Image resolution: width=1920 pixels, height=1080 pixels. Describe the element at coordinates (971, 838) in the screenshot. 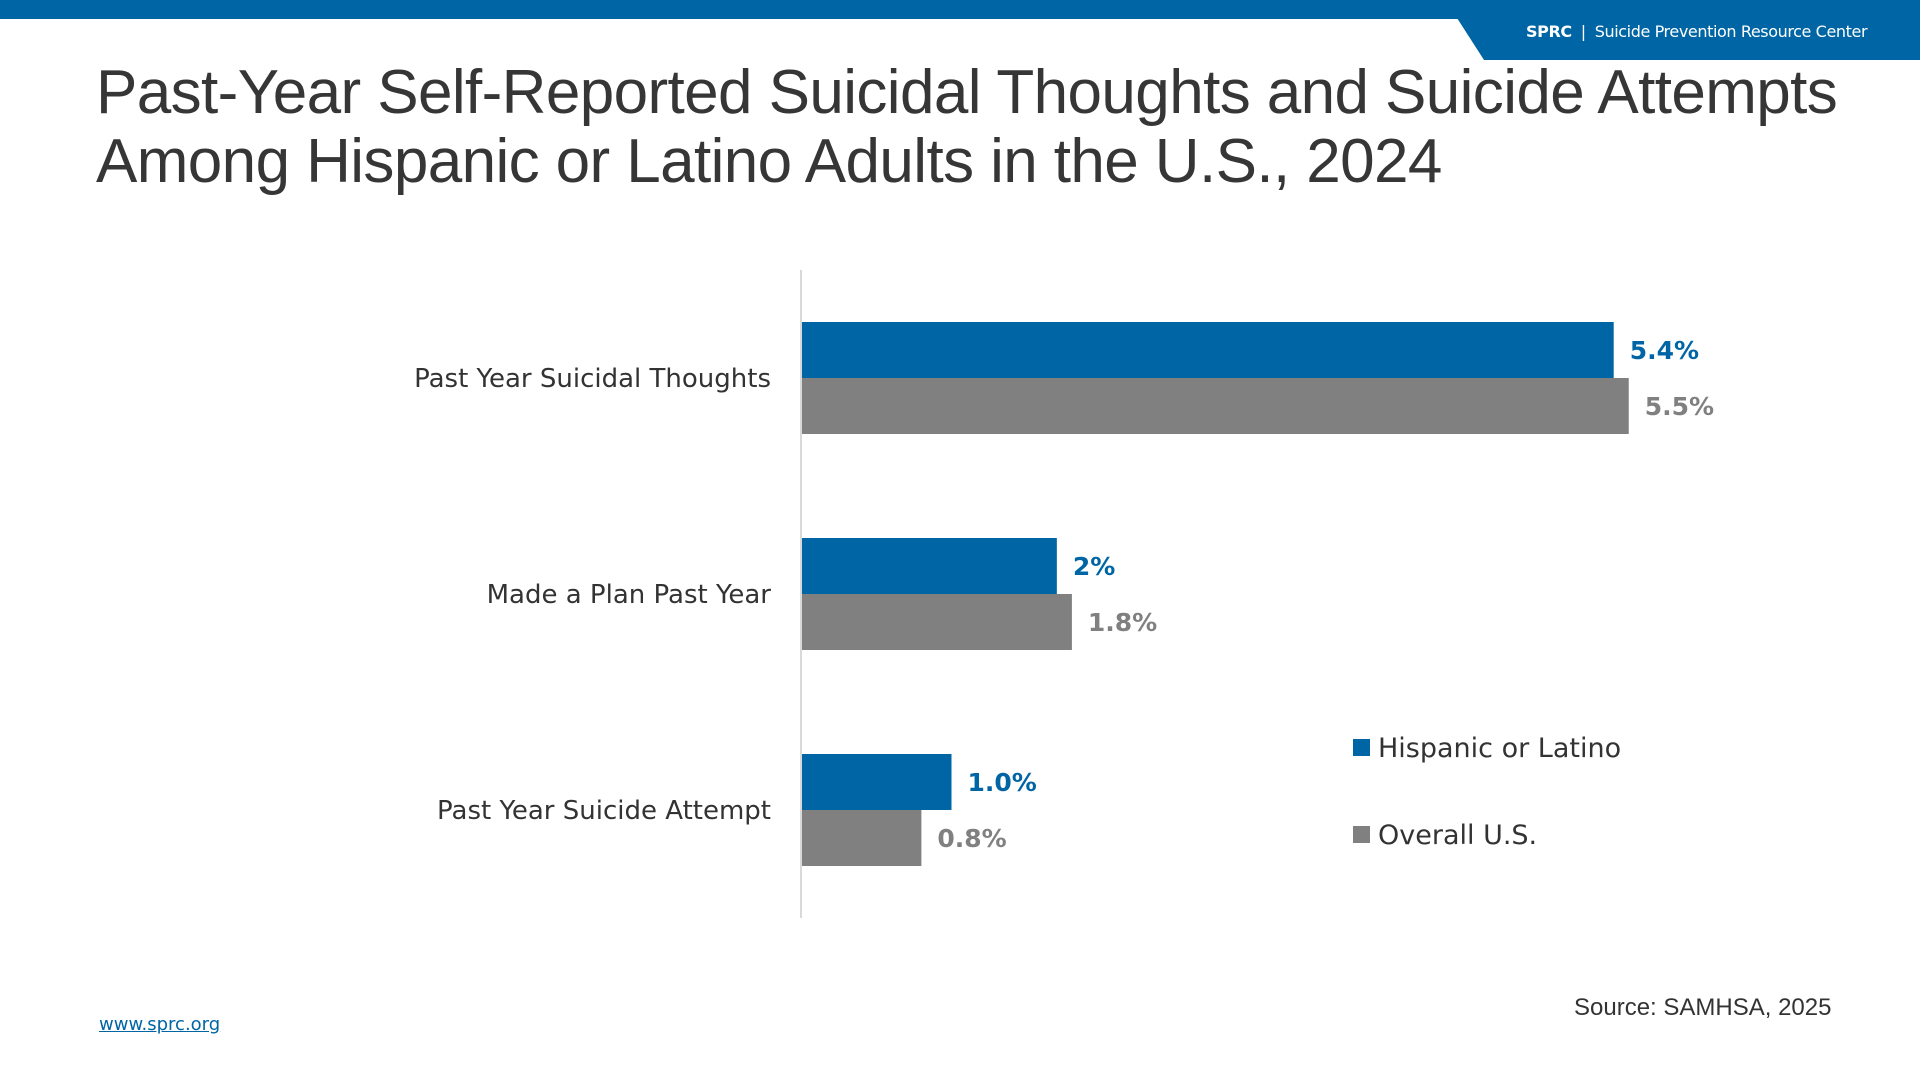

I see `data-label: 0.8%` at that location.